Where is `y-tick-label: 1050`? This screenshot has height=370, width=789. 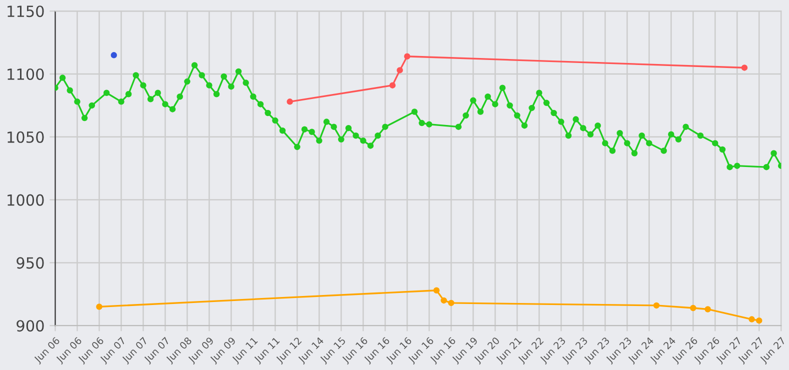
y-tick-label: 1050 is located at coordinates (26, 137).